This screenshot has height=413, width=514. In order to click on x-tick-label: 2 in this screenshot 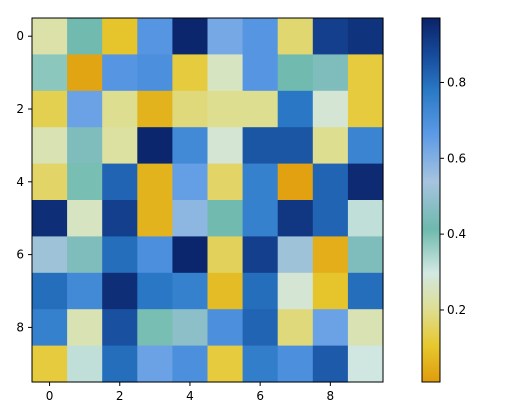, I will do `click(120, 396)`.